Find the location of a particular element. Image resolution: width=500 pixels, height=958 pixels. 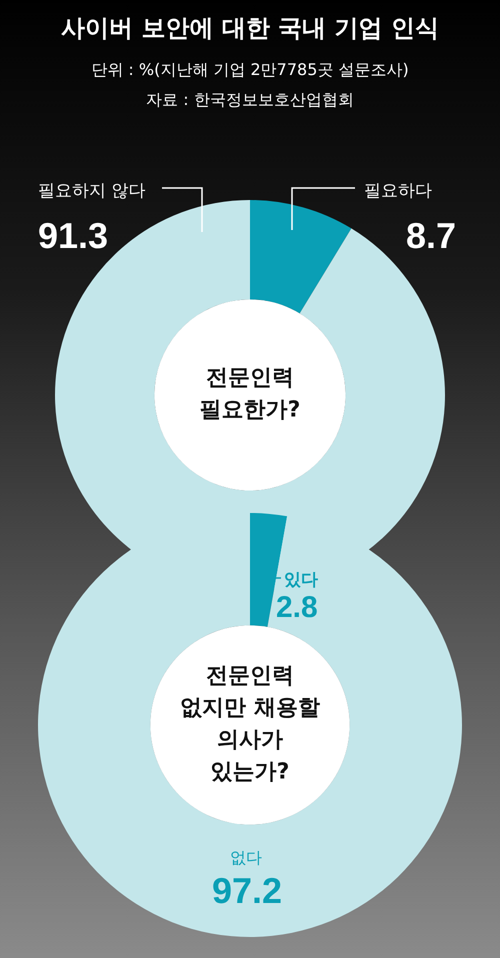

data-label: 2.8 is located at coordinates (297, 607).